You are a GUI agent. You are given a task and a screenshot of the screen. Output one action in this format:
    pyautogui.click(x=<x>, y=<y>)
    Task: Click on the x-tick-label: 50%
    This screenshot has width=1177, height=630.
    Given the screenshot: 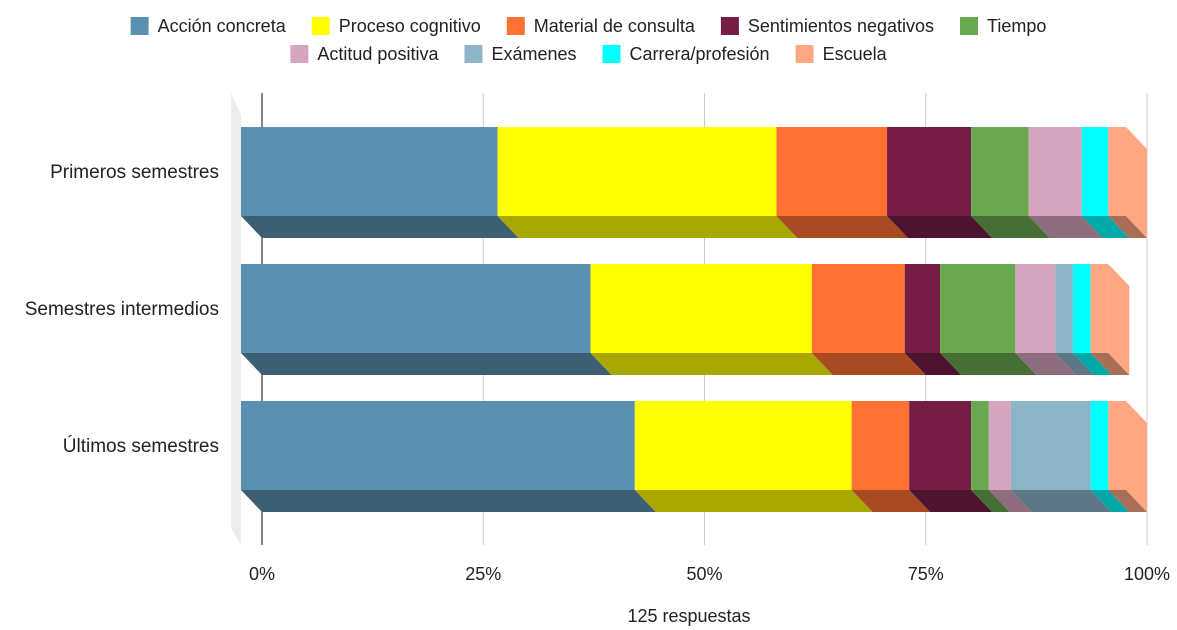 What is the action you would take?
    pyautogui.click(x=704, y=574)
    